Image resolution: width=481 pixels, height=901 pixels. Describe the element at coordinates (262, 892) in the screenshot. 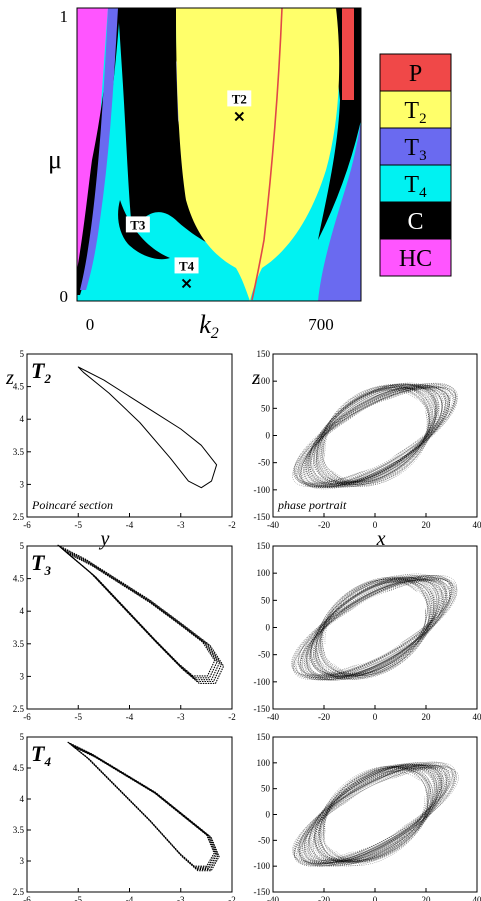

I see `y-tick-label: -150` at that location.